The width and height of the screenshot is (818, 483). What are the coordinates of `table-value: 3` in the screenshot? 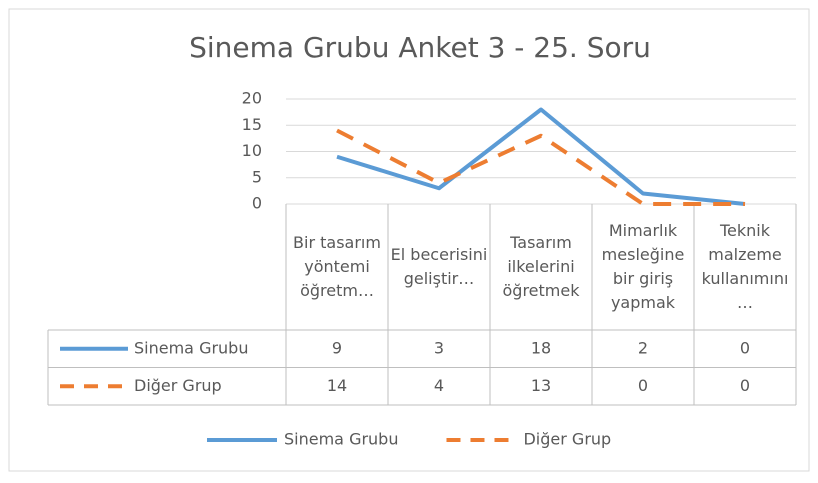 It's located at (439, 347).